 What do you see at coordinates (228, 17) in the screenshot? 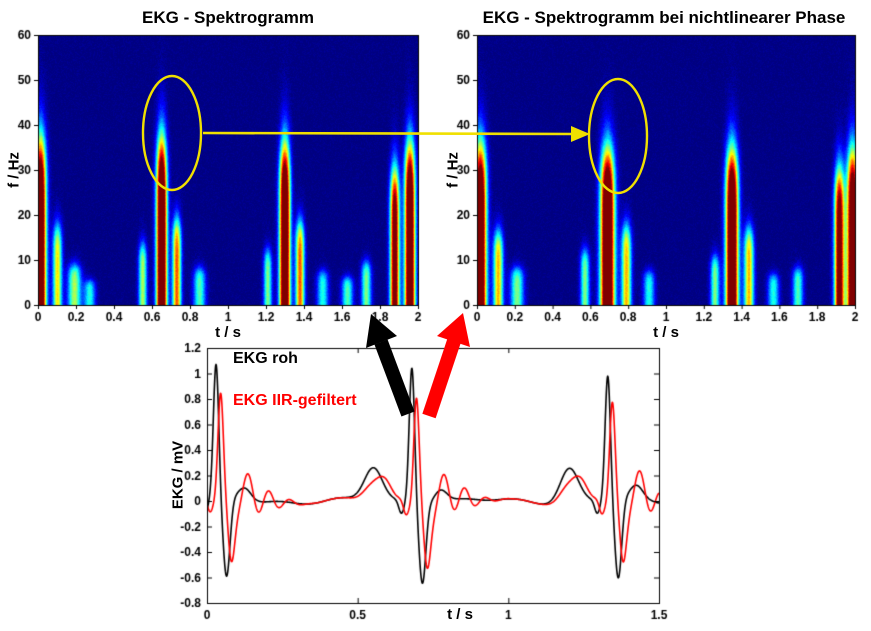
I see `spectrogram-left-title: EKG - Spektrogramm` at bounding box center [228, 17].